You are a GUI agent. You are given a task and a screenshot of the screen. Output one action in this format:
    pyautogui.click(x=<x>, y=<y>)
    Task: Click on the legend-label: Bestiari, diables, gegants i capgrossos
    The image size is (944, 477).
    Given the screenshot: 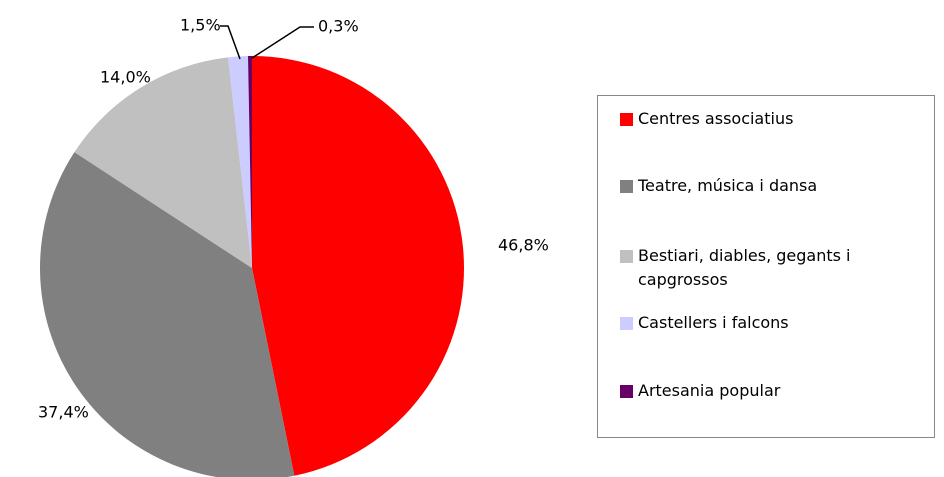 What is the action you would take?
    pyautogui.click(x=744, y=267)
    